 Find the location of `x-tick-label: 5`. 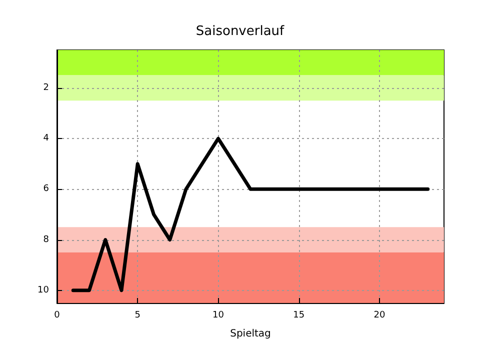

x-tick-label: 5 is located at coordinates (137, 315).